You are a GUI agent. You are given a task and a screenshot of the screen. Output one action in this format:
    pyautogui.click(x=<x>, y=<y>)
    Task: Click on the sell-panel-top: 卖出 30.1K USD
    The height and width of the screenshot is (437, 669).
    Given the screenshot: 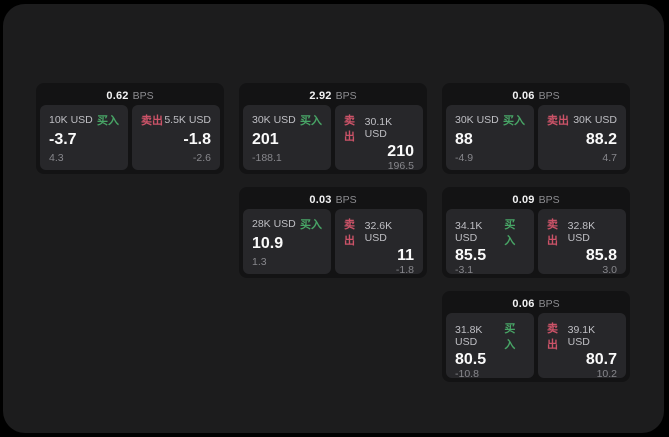 What is the action you would take?
    pyautogui.click(x=379, y=128)
    